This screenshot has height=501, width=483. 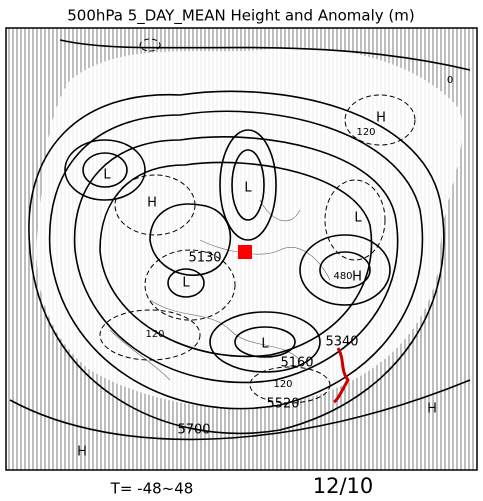 I want to click on date-label: 12/10, so click(x=343, y=486).